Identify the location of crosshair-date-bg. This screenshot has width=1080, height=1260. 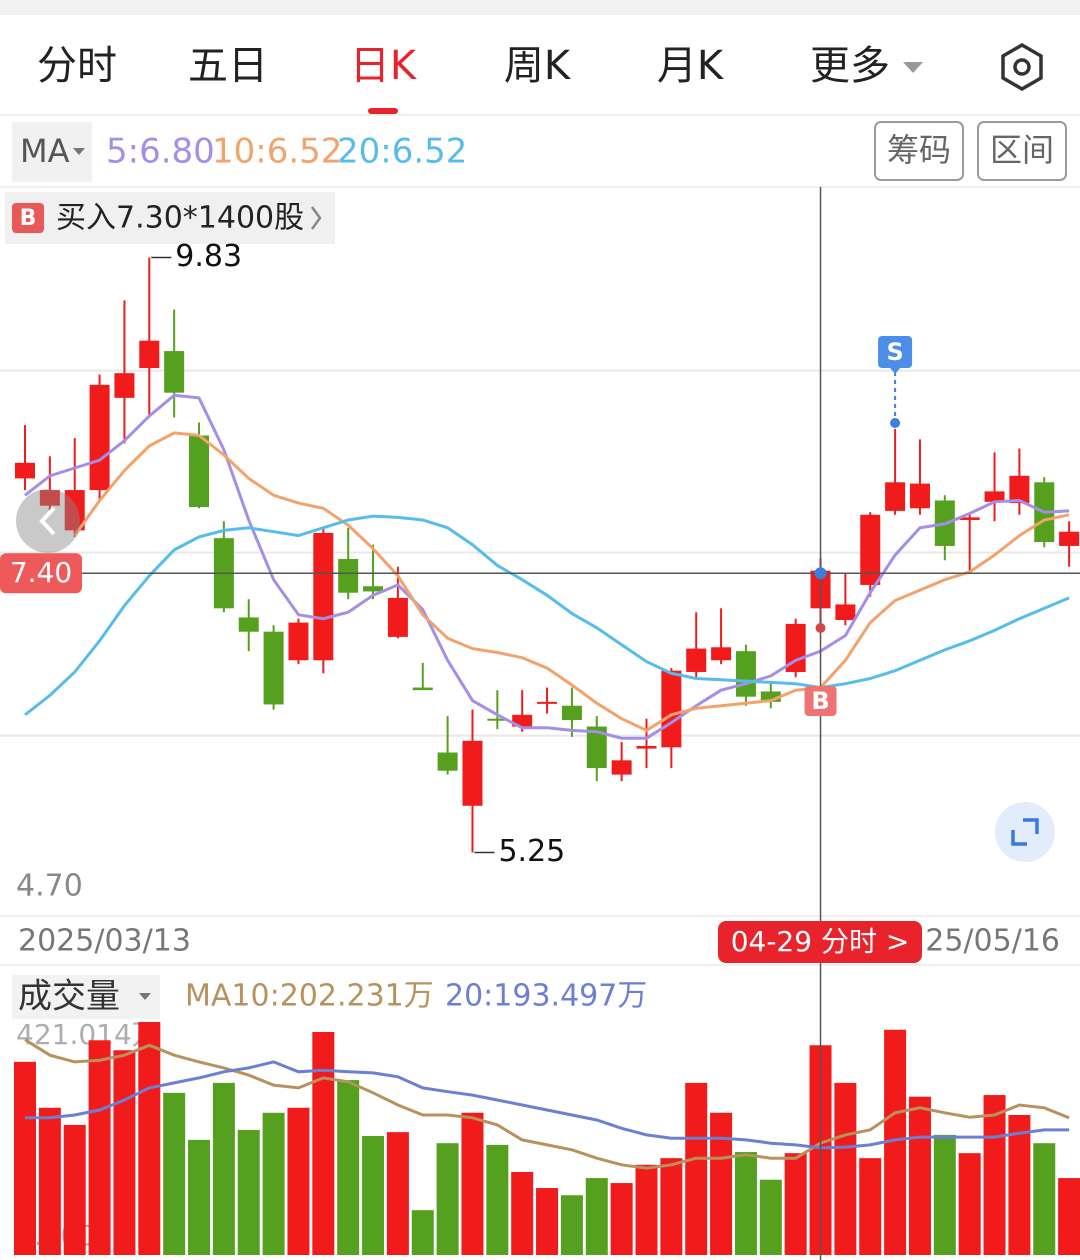
(820, 942).